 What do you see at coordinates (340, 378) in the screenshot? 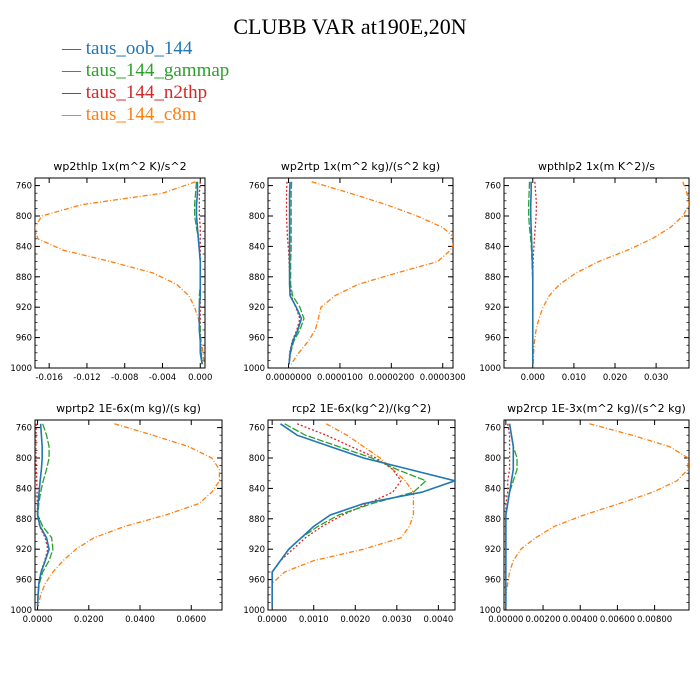
I see `x-tick-label: 0.0000100` at bounding box center [340, 378].